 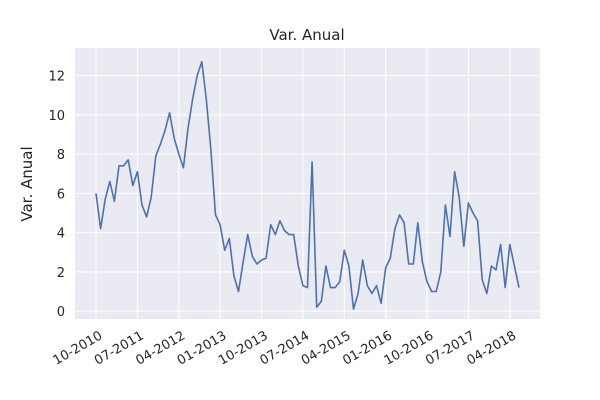 What do you see at coordinates (61, 234) in the screenshot?
I see `y-tick-label: 4` at bounding box center [61, 234].